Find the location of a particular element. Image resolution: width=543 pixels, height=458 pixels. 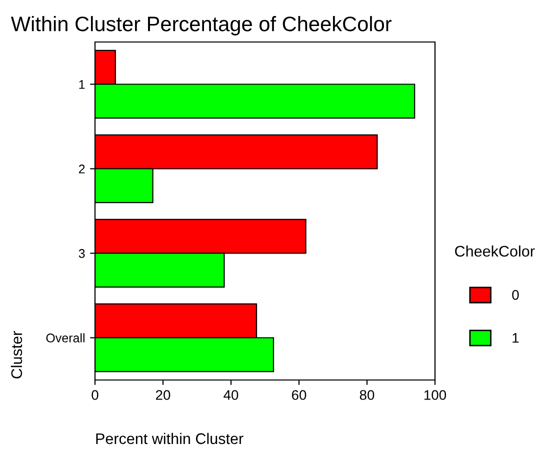

y-tick-label: 2 is located at coordinates (81, 169).